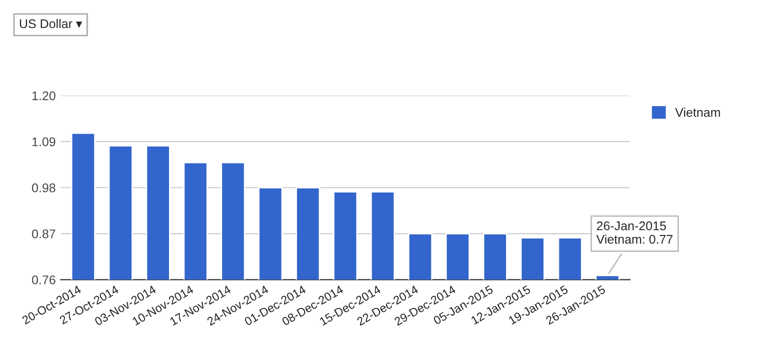  What do you see at coordinates (697, 112) in the screenshot?
I see `legend-label: Vietnam` at bounding box center [697, 112].